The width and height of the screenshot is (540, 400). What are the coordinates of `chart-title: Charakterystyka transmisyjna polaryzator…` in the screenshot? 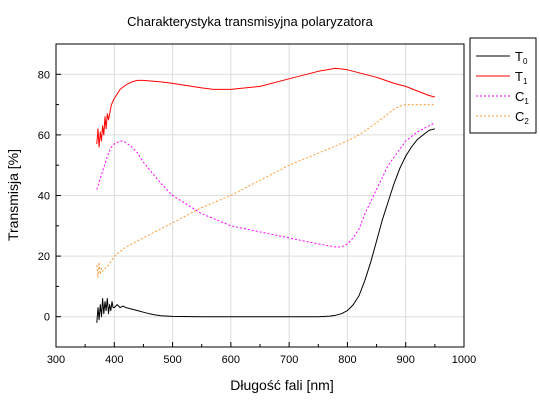 It's located at (250, 21).